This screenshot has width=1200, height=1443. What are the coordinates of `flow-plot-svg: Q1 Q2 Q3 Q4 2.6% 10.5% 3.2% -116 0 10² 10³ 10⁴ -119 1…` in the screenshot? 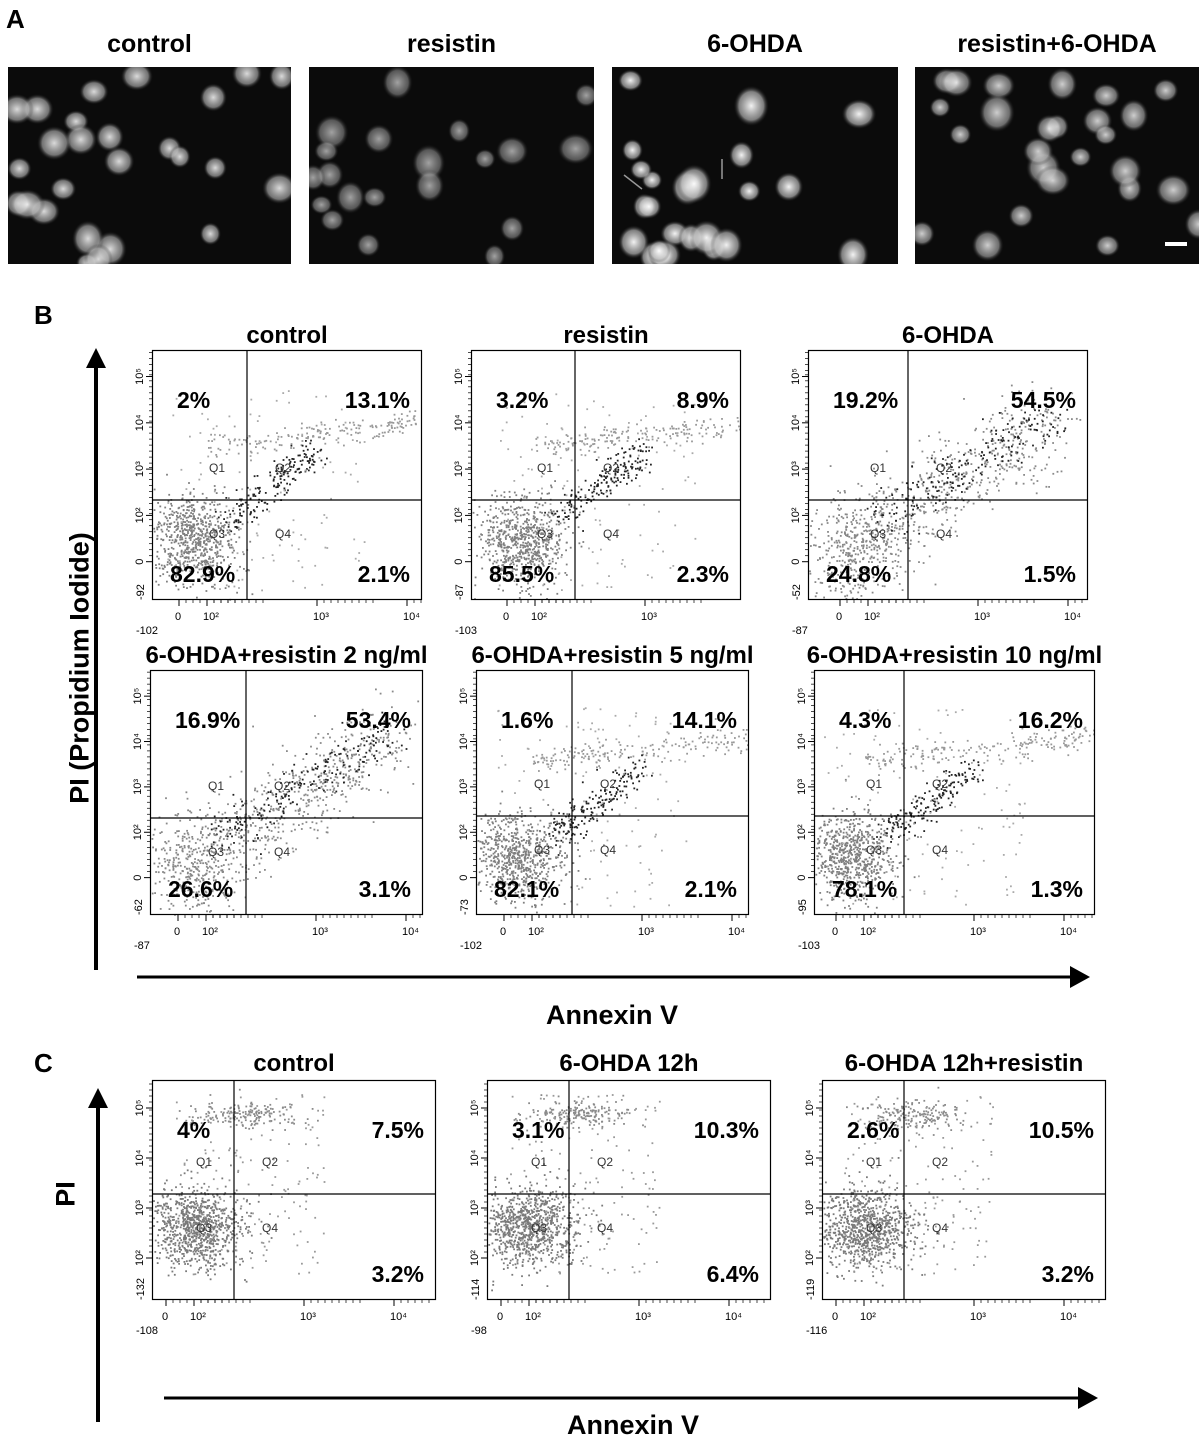 It's located at (955, 1208).